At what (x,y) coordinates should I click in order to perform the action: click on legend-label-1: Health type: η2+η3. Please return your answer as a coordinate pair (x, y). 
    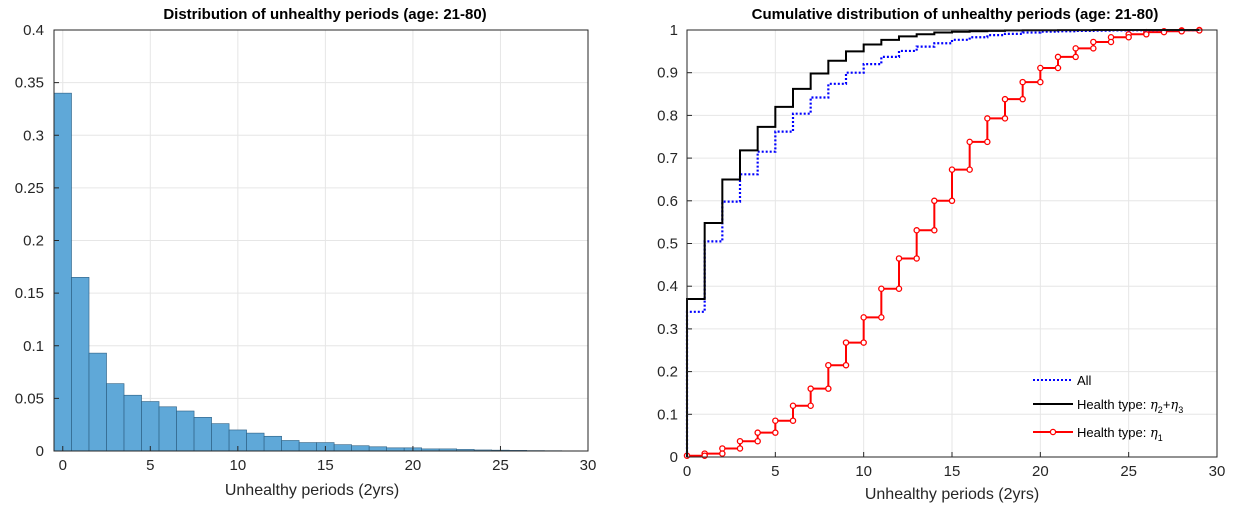
    Looking at the image, I should click on (1130, 406).